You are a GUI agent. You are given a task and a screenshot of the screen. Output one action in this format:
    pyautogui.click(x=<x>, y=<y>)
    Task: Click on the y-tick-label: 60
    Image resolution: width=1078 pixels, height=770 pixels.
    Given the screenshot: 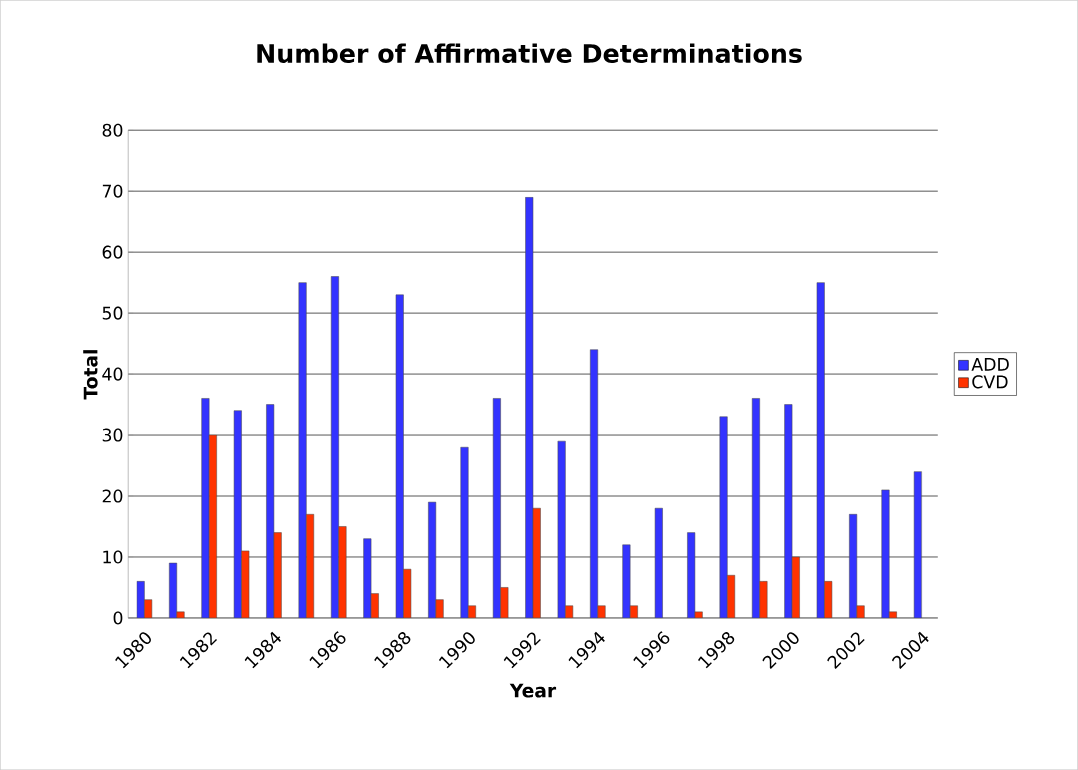 What is the action you would take?
    pyautogui.click(x=112, y=252)
    